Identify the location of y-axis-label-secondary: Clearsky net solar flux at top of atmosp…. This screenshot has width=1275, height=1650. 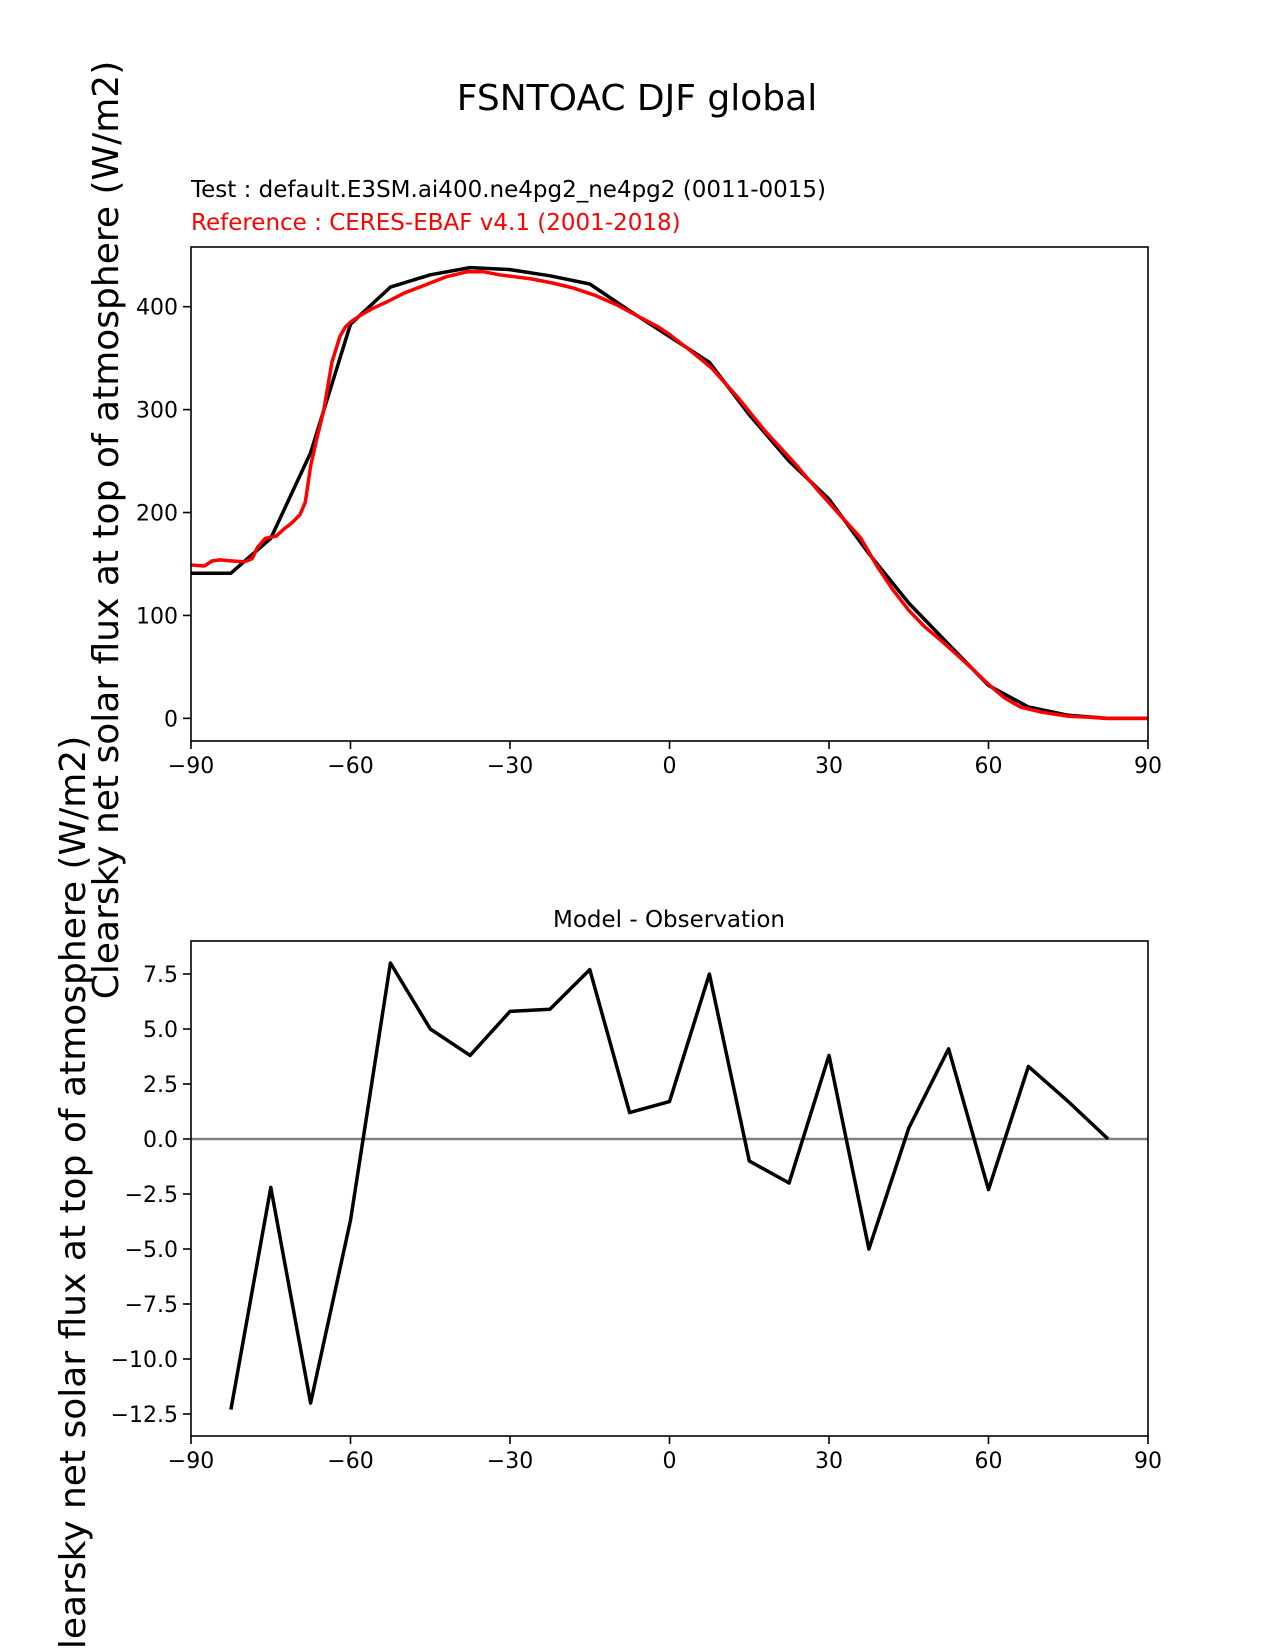
(73, 1193).